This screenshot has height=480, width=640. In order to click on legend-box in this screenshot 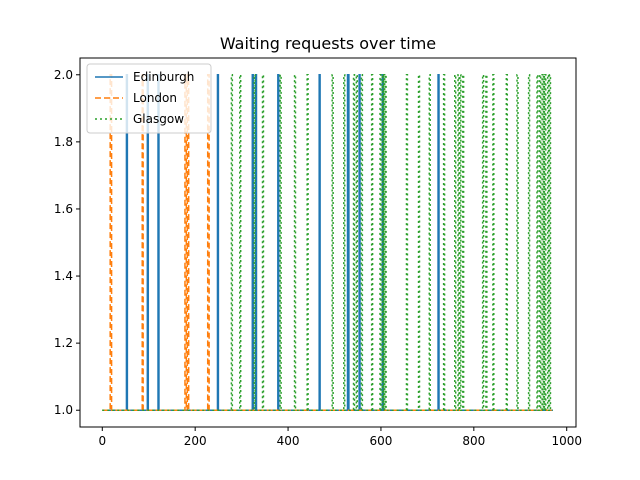, I will do `click(149, 98)`.